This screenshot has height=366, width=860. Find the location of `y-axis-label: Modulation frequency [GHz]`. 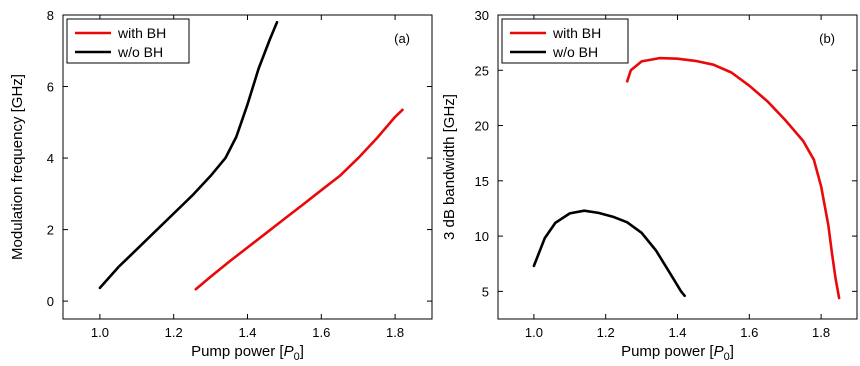

y-axis-label: Modulation frequency [GHz] is located at coordinates (17, 167).